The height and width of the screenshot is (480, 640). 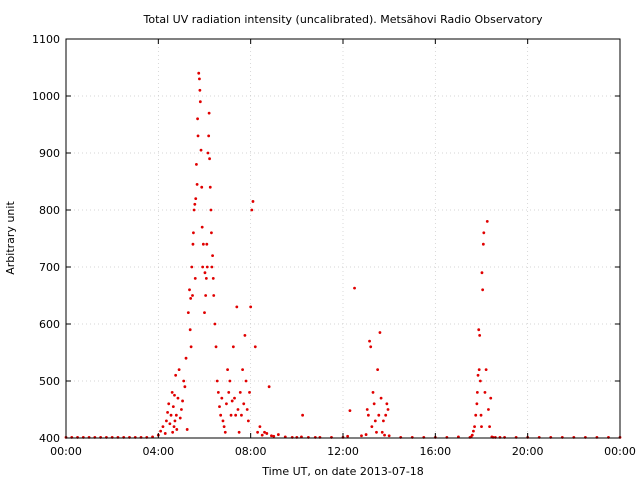 I want to click on x-tick-label: 04:00, so click(x=158, y=451).